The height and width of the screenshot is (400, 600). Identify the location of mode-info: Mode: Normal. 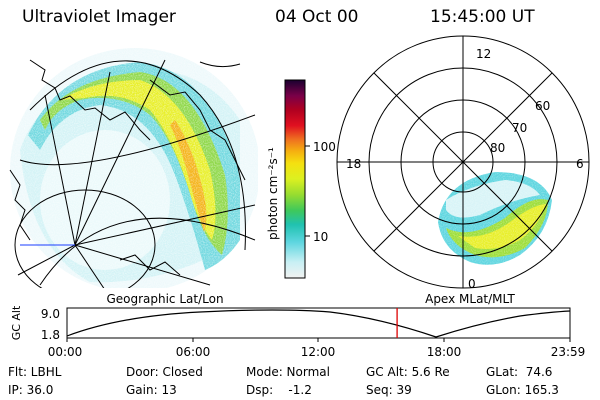
(288, 372).